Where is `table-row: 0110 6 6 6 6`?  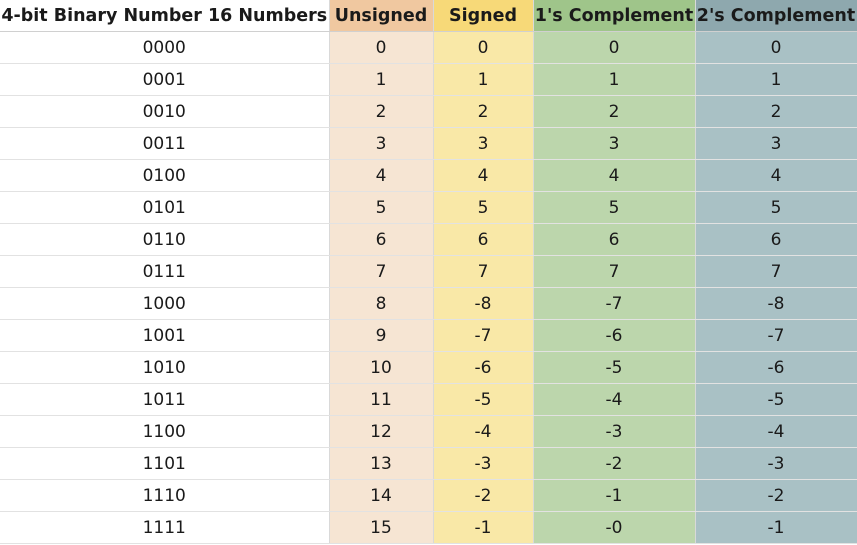 table-row: 0110 6 6 6 6 is located at coordinates (428, 239).